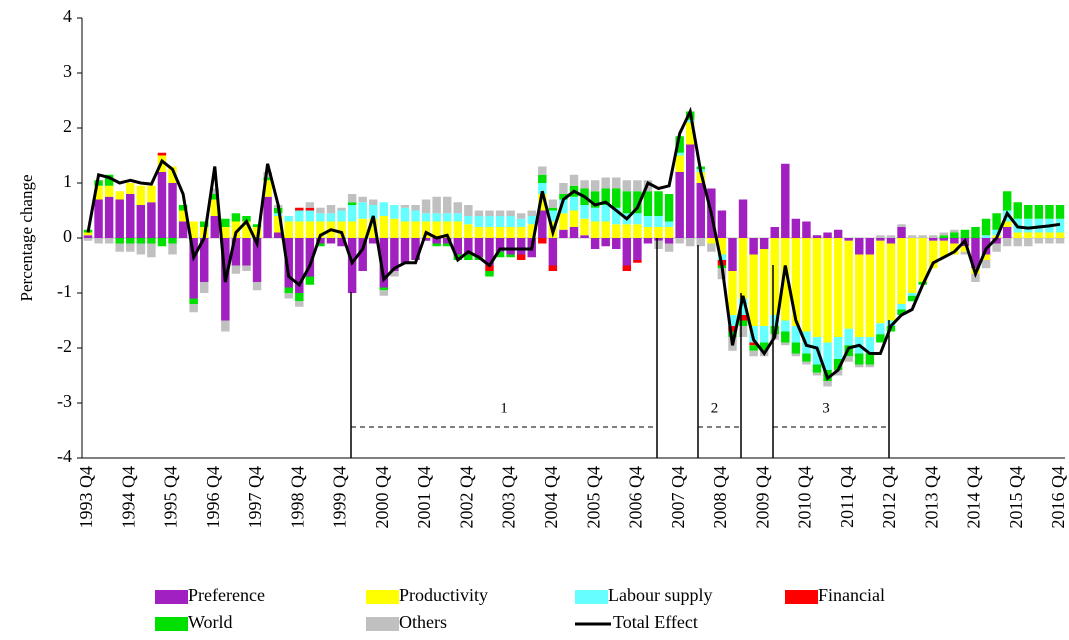 This screenshot has height=640, width=1069. What do you see at coordinates (847, 497) in the screenshot?
I see `x-tick-label: 2011 Q4` at bounding box center [847, 497].